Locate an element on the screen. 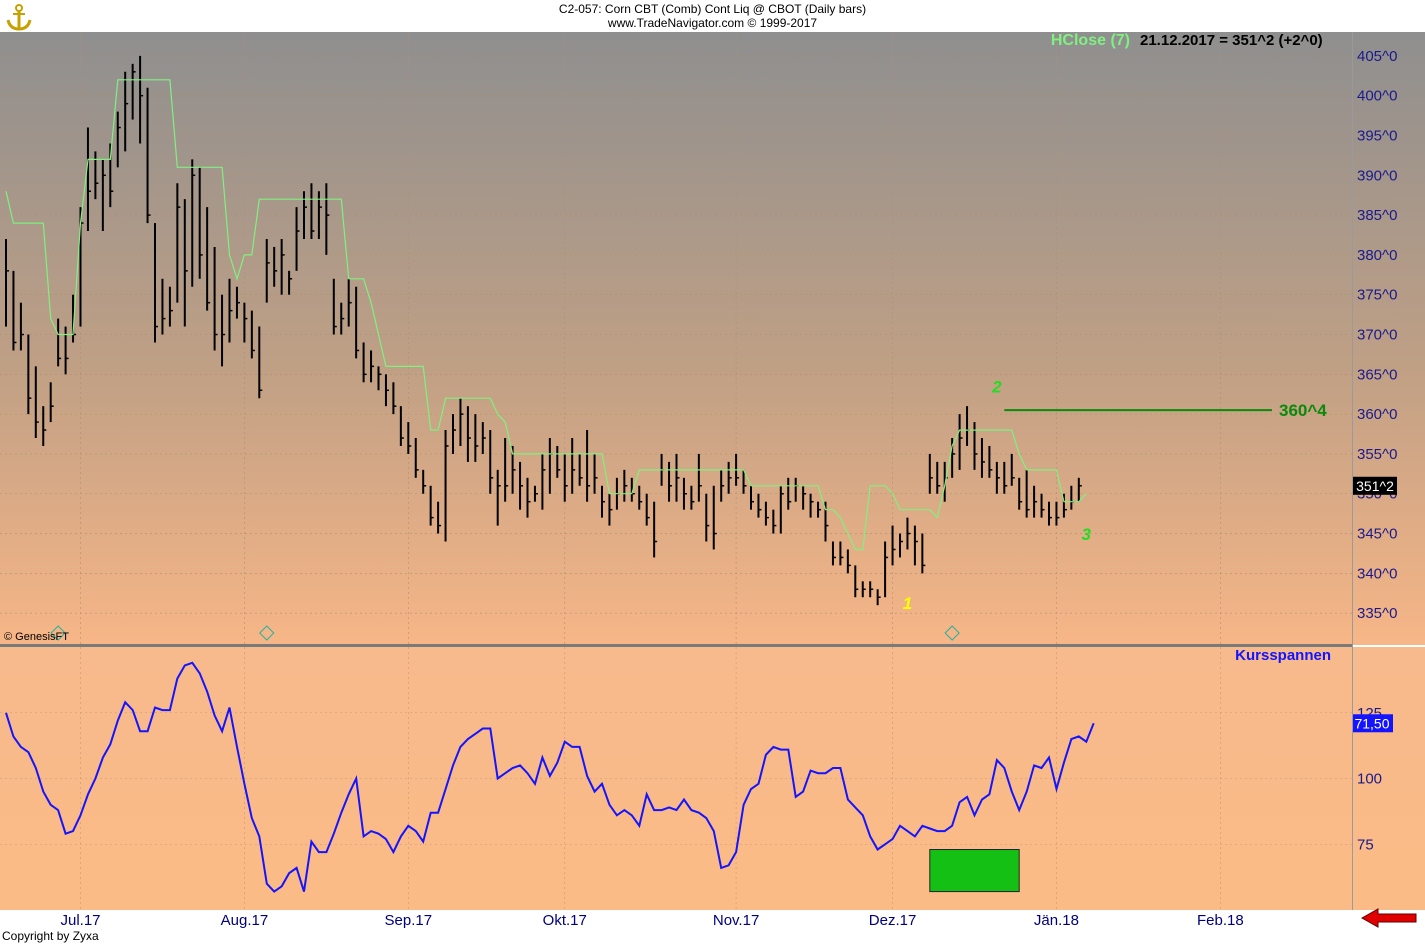  x-tick-label: Dez.17 is located at coordinates (893, 920).